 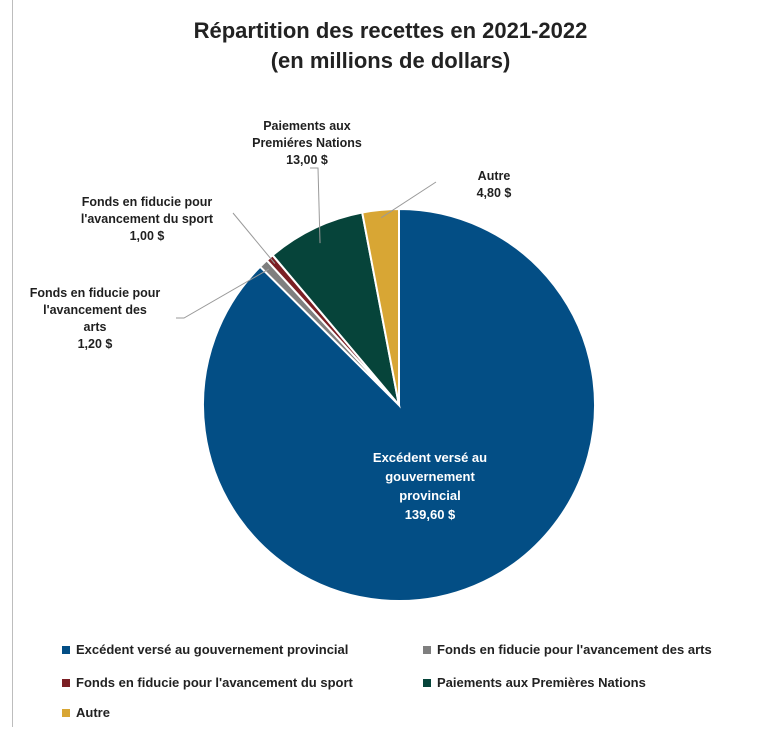 I want to click on data-label-sport: Fonds en fiducie pour, so click(x=147, y=202).